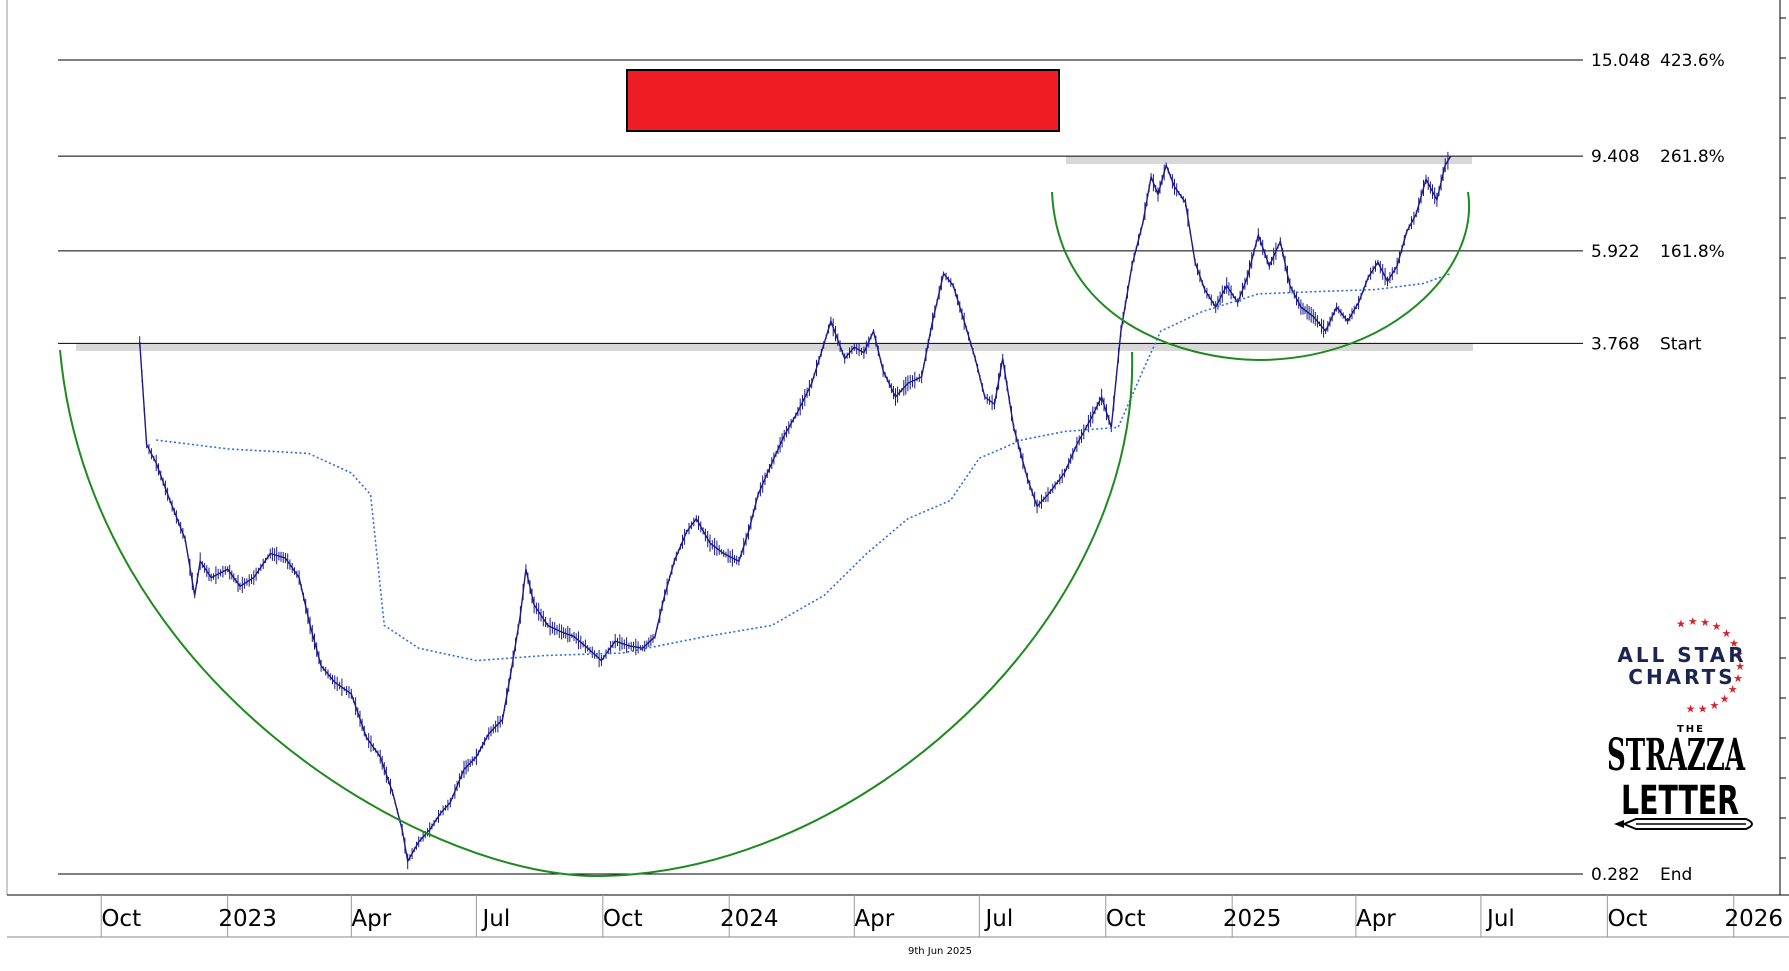 This screenshot has height=971, width=1789. What do you see at coordinates (1681, 677) in the screenshot?
I see `logo-charts: CHARTS` at bounding box center [1681, 677].